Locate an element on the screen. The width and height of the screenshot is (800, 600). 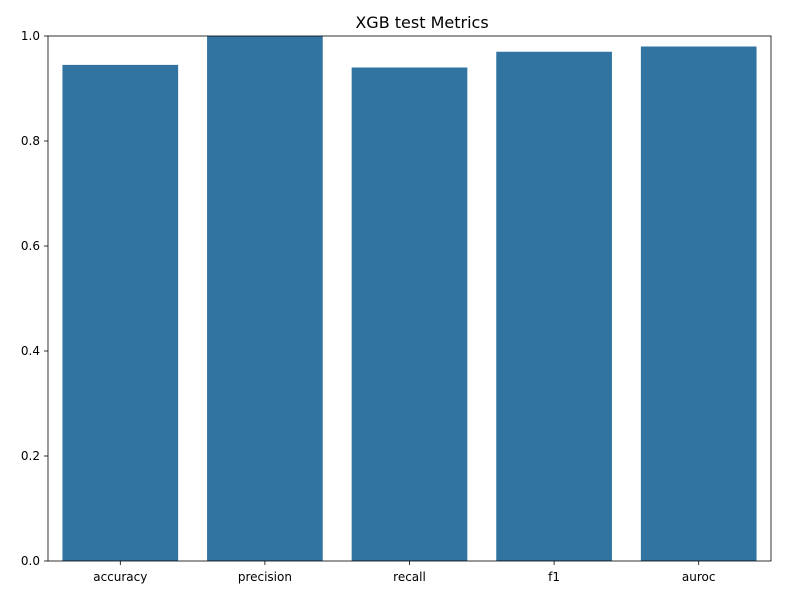
bar-f1 is located at coordinates (554, 306).